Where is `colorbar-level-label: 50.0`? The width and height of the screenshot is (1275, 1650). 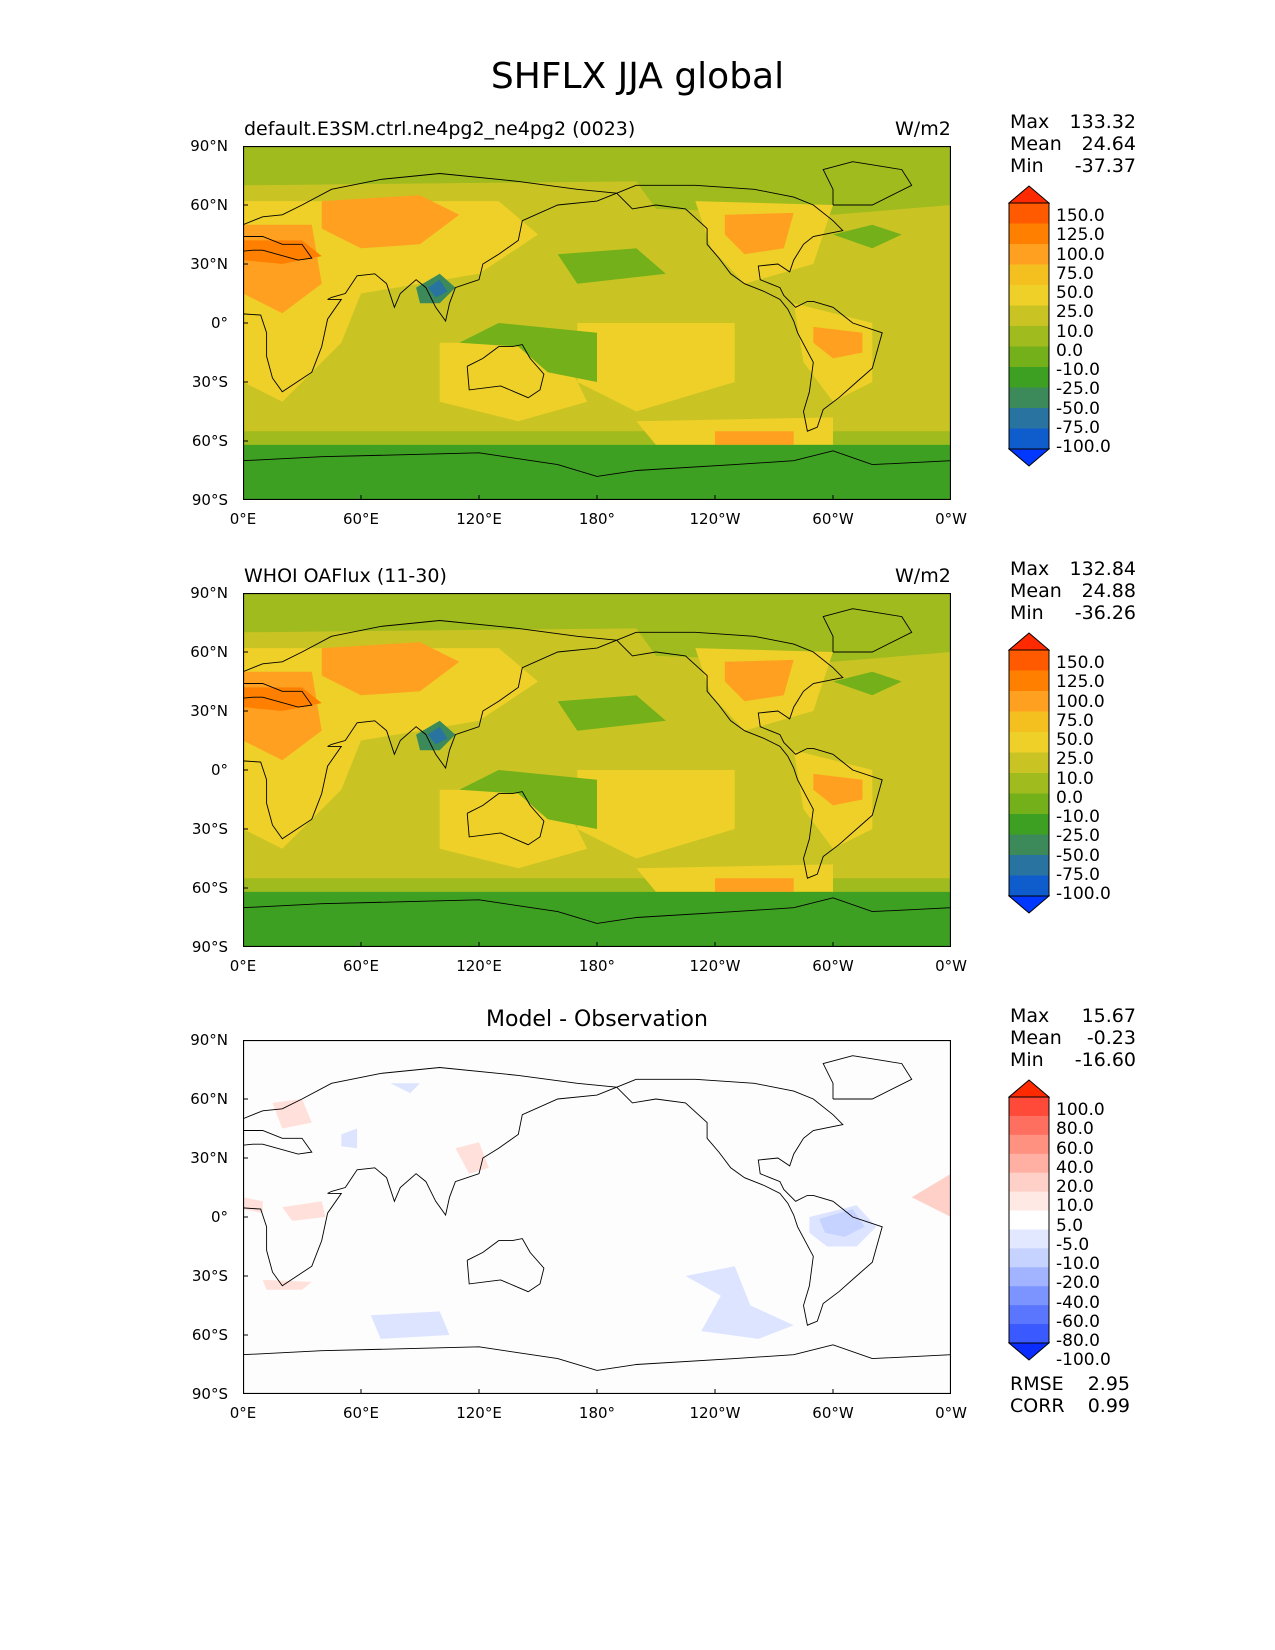
colorbar-level-label: 50.0 is located at coordinates (1075, 740).